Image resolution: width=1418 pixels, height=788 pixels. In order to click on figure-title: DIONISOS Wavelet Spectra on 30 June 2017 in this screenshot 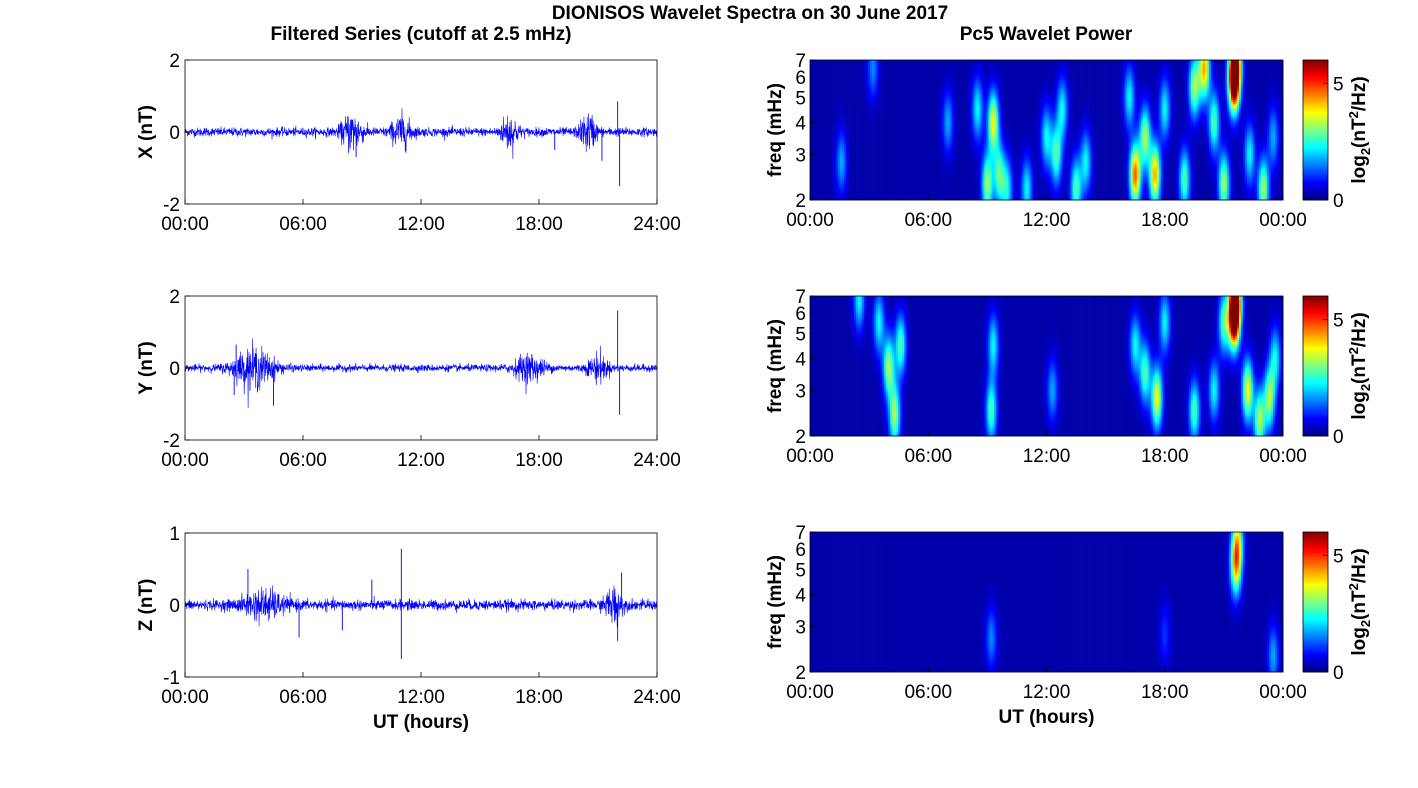, I will do `click(750, 13)`.